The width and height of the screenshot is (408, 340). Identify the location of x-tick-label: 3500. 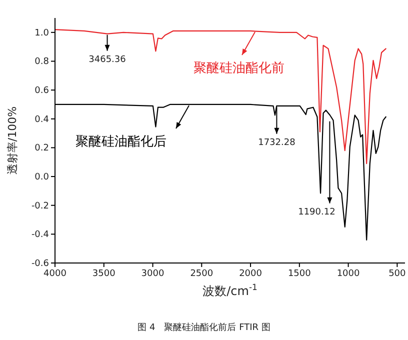
(104, 274).